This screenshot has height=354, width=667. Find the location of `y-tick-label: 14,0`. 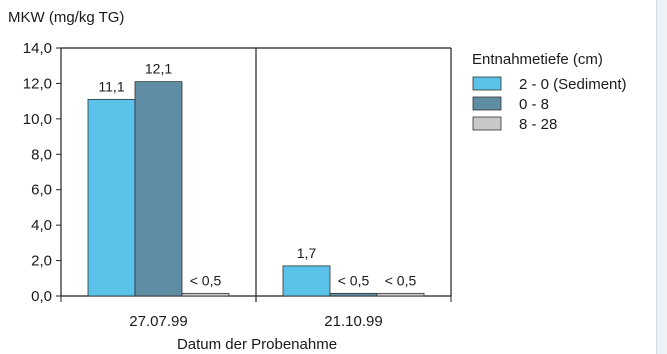

y-tick-label: 14,0 is located at coordinates (37, 48).